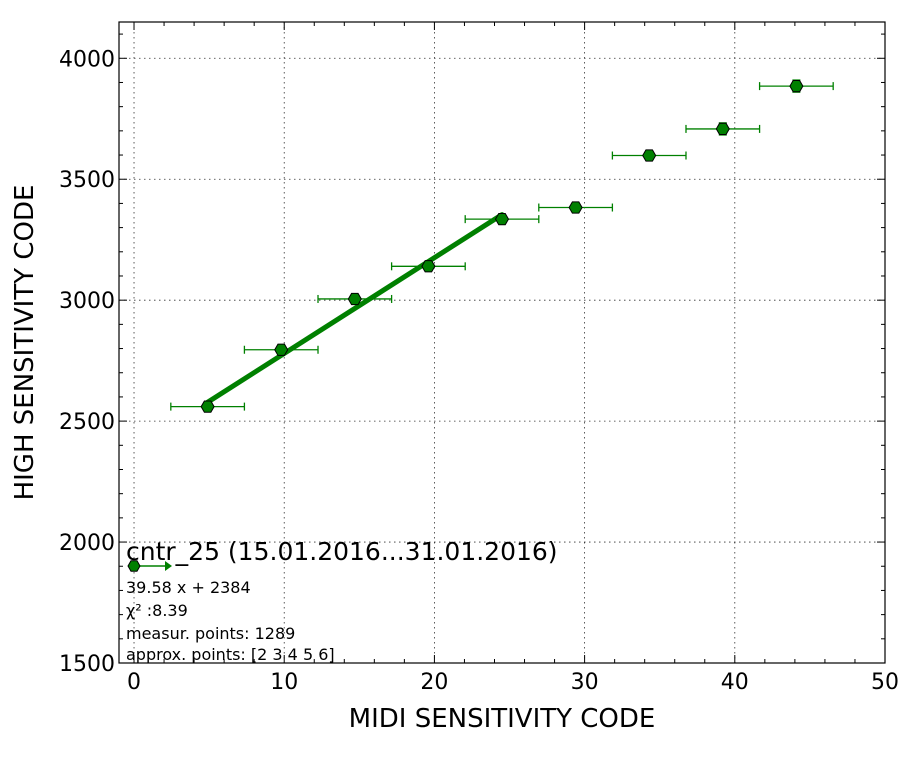 The image size is (912, 762). What do you see at coordinates (230, 654) in the screenshot?
I see `annotation-approx-points: approx. points: [2 3 4 5 6]` at bounding box center [230, 654].